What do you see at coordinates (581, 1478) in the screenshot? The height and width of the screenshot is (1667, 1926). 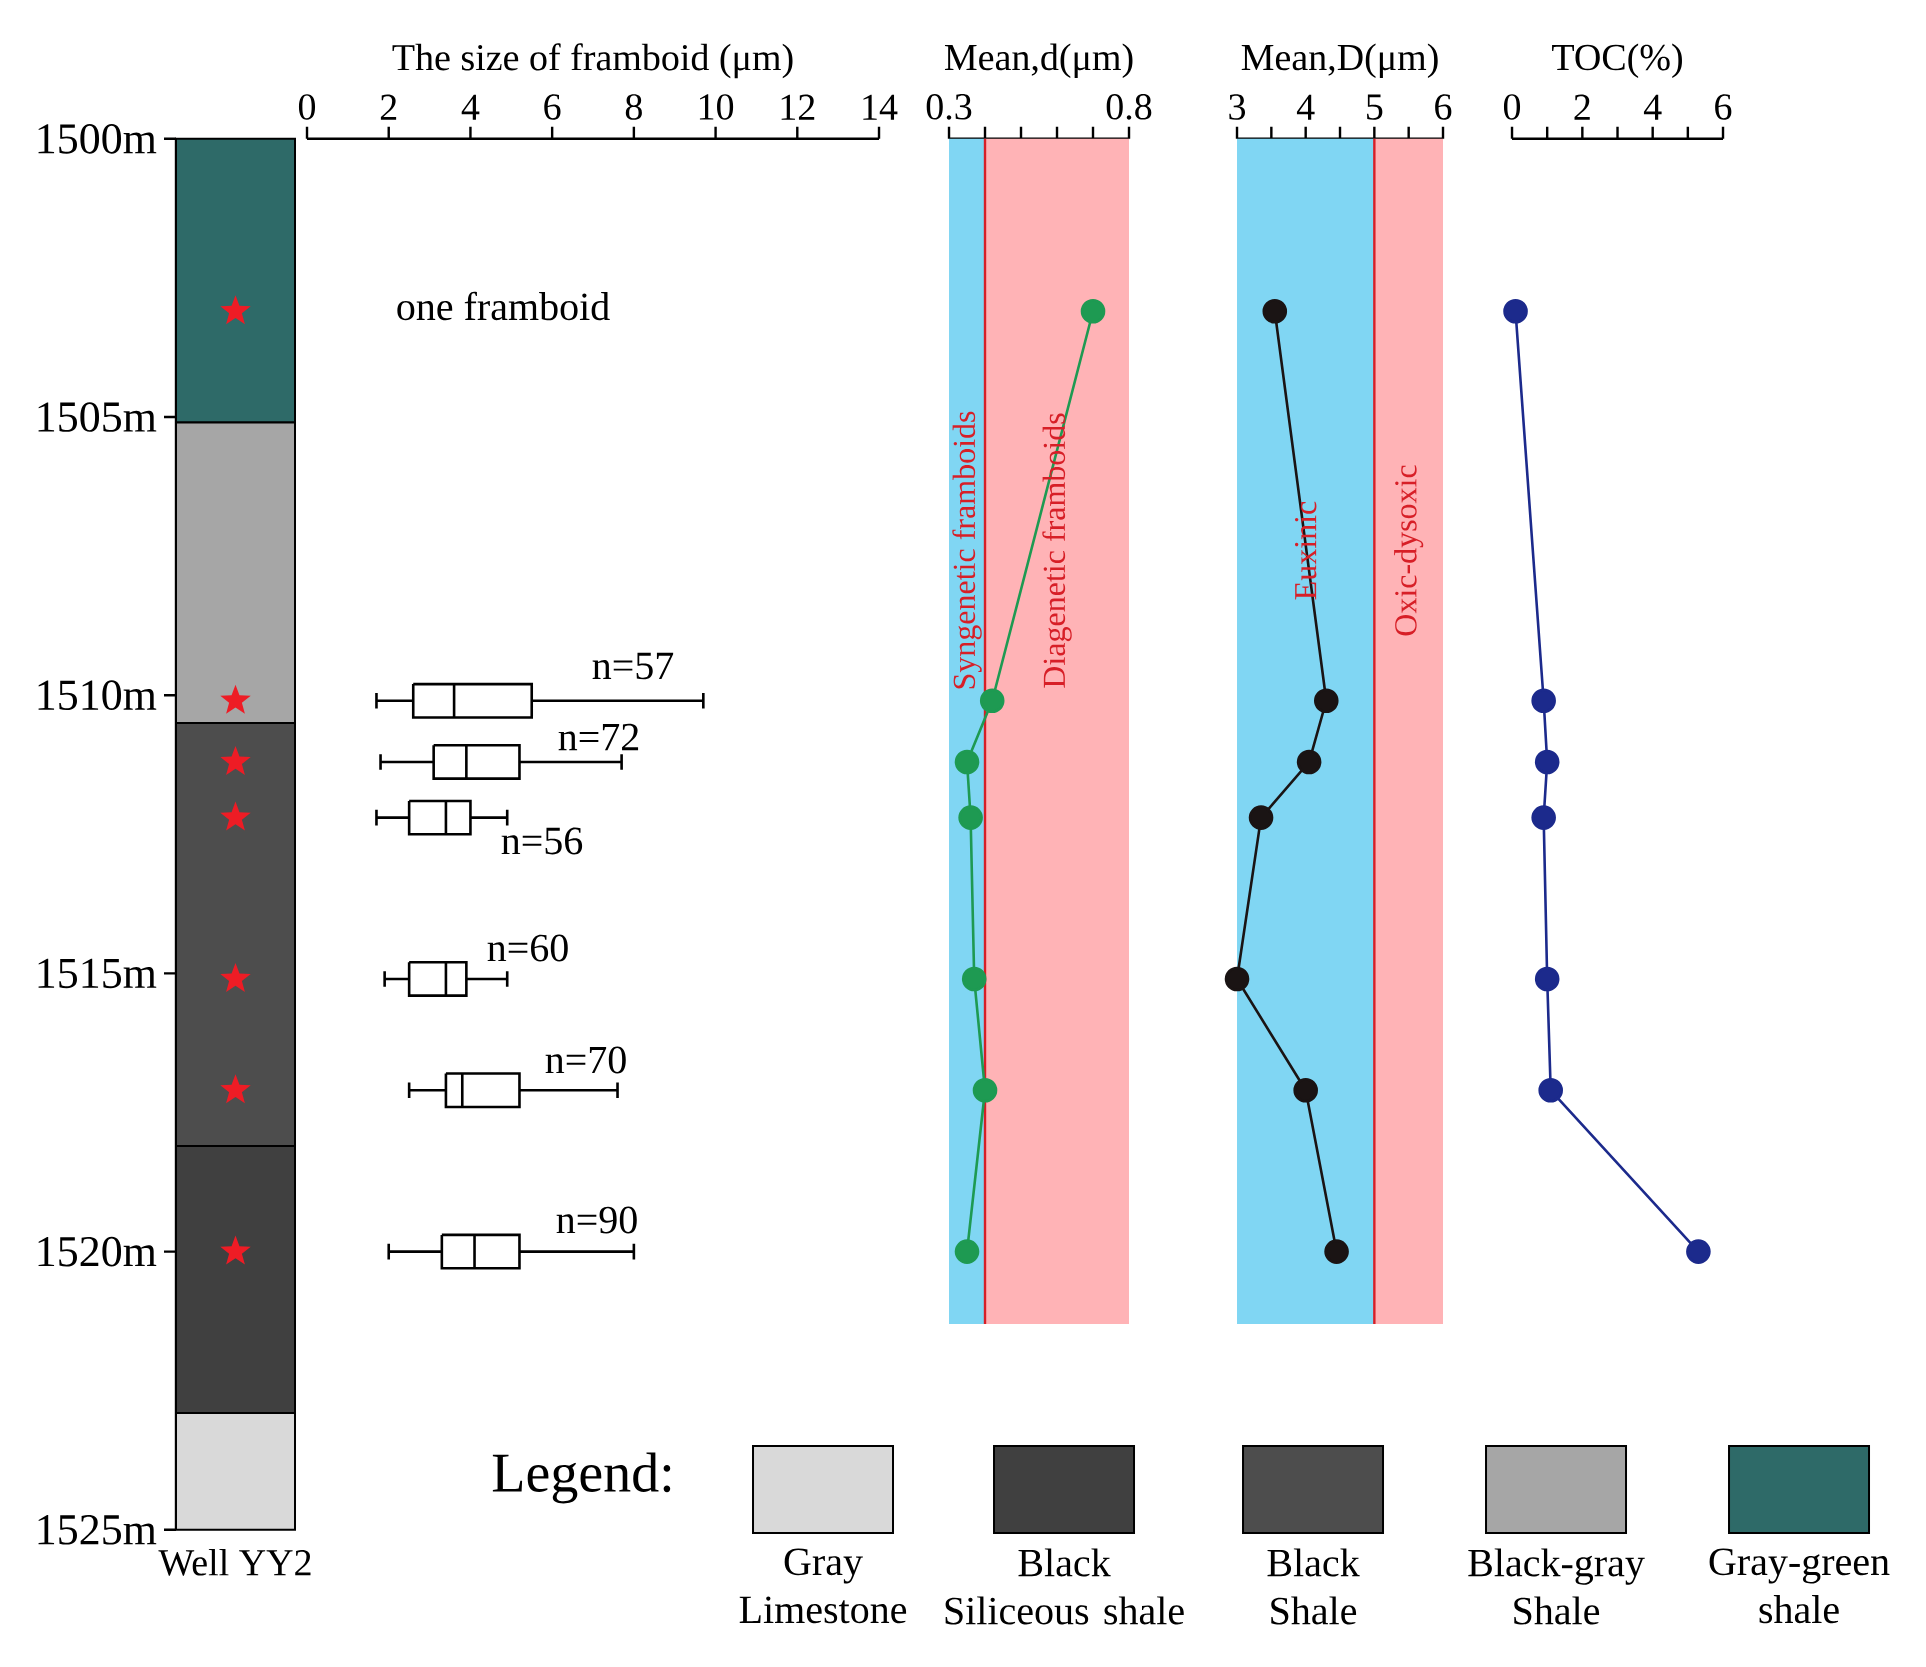 I see `legend-title: Legend:` at bounding box center [581, 1478].